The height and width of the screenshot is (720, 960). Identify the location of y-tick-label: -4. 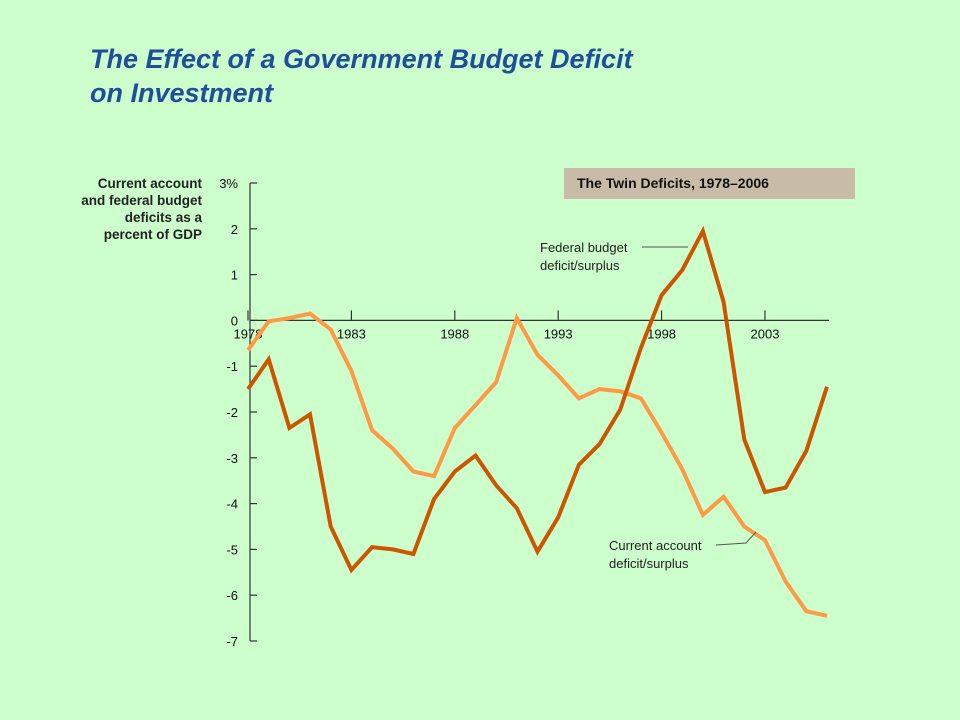
(232, 504).